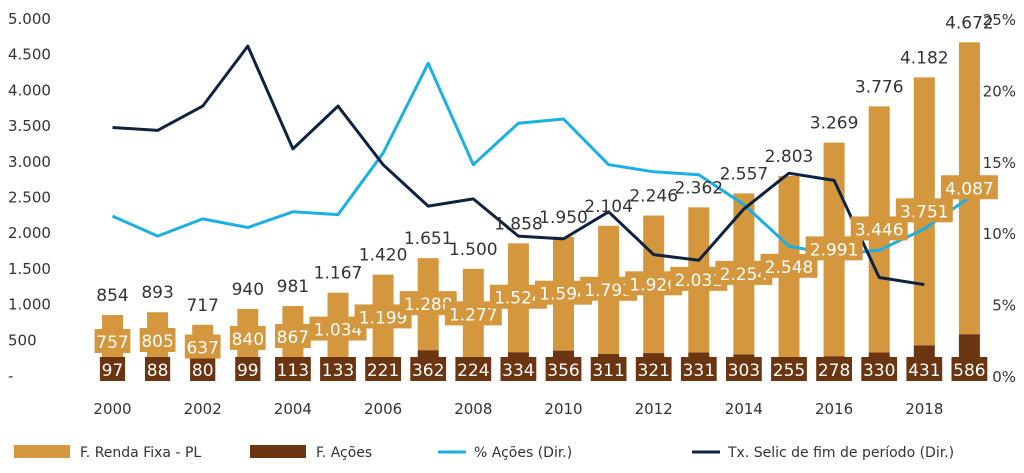 The width and height of the screenshot is (1024, 473). I want to click on total-value-label: 4.672, so click(969, 23).